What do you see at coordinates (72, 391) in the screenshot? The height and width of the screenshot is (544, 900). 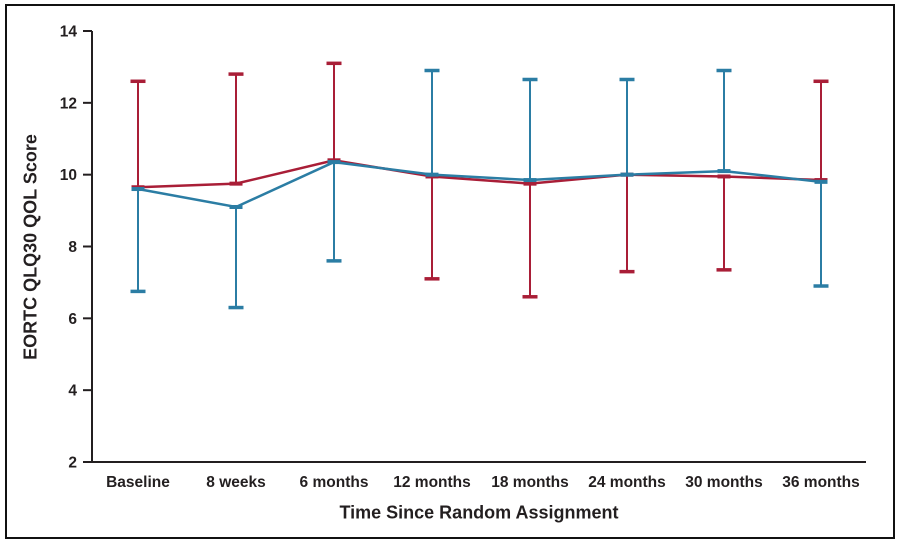 I see `y-tick-label: 4` at bounding box center [72, 391].